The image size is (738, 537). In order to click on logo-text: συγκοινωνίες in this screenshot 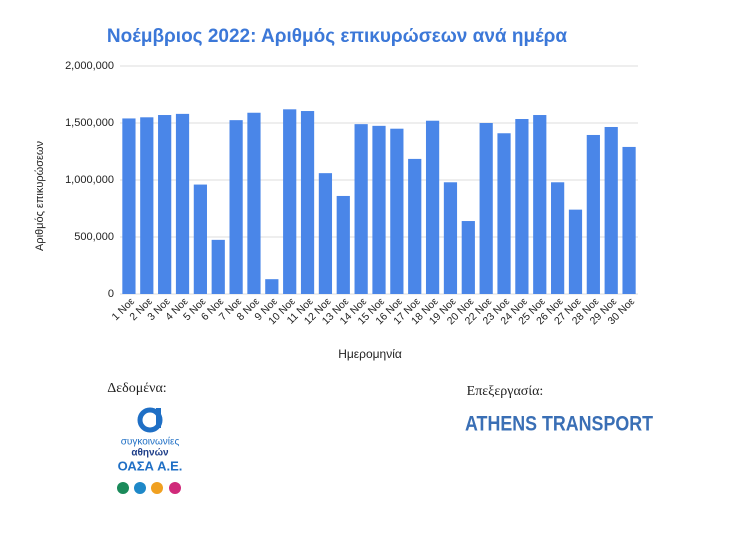, I will do `click(150, 442)`.